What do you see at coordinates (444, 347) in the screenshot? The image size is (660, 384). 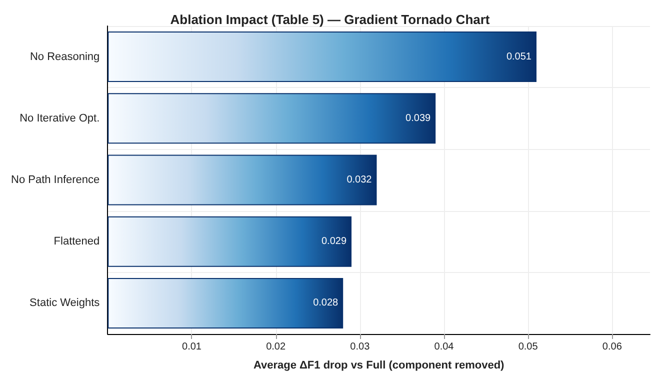 I see `x-tick-label: 0.04` at bounding box center [444, 347].